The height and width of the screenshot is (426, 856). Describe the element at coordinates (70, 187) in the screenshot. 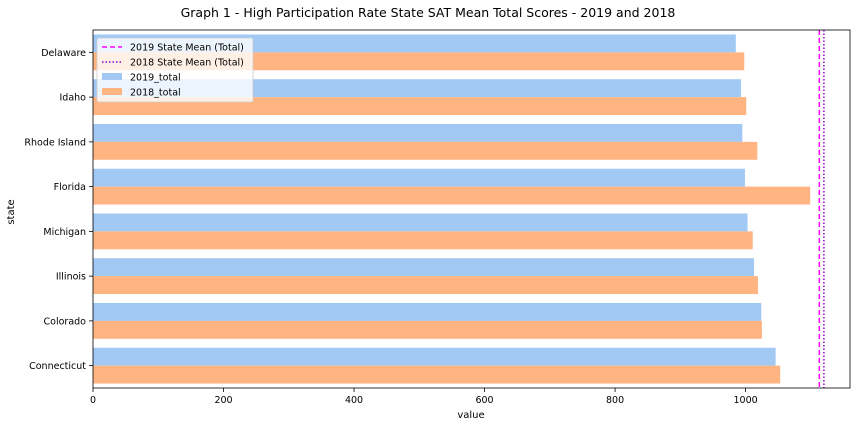

I see `y-tick-label: Florida` at that location.